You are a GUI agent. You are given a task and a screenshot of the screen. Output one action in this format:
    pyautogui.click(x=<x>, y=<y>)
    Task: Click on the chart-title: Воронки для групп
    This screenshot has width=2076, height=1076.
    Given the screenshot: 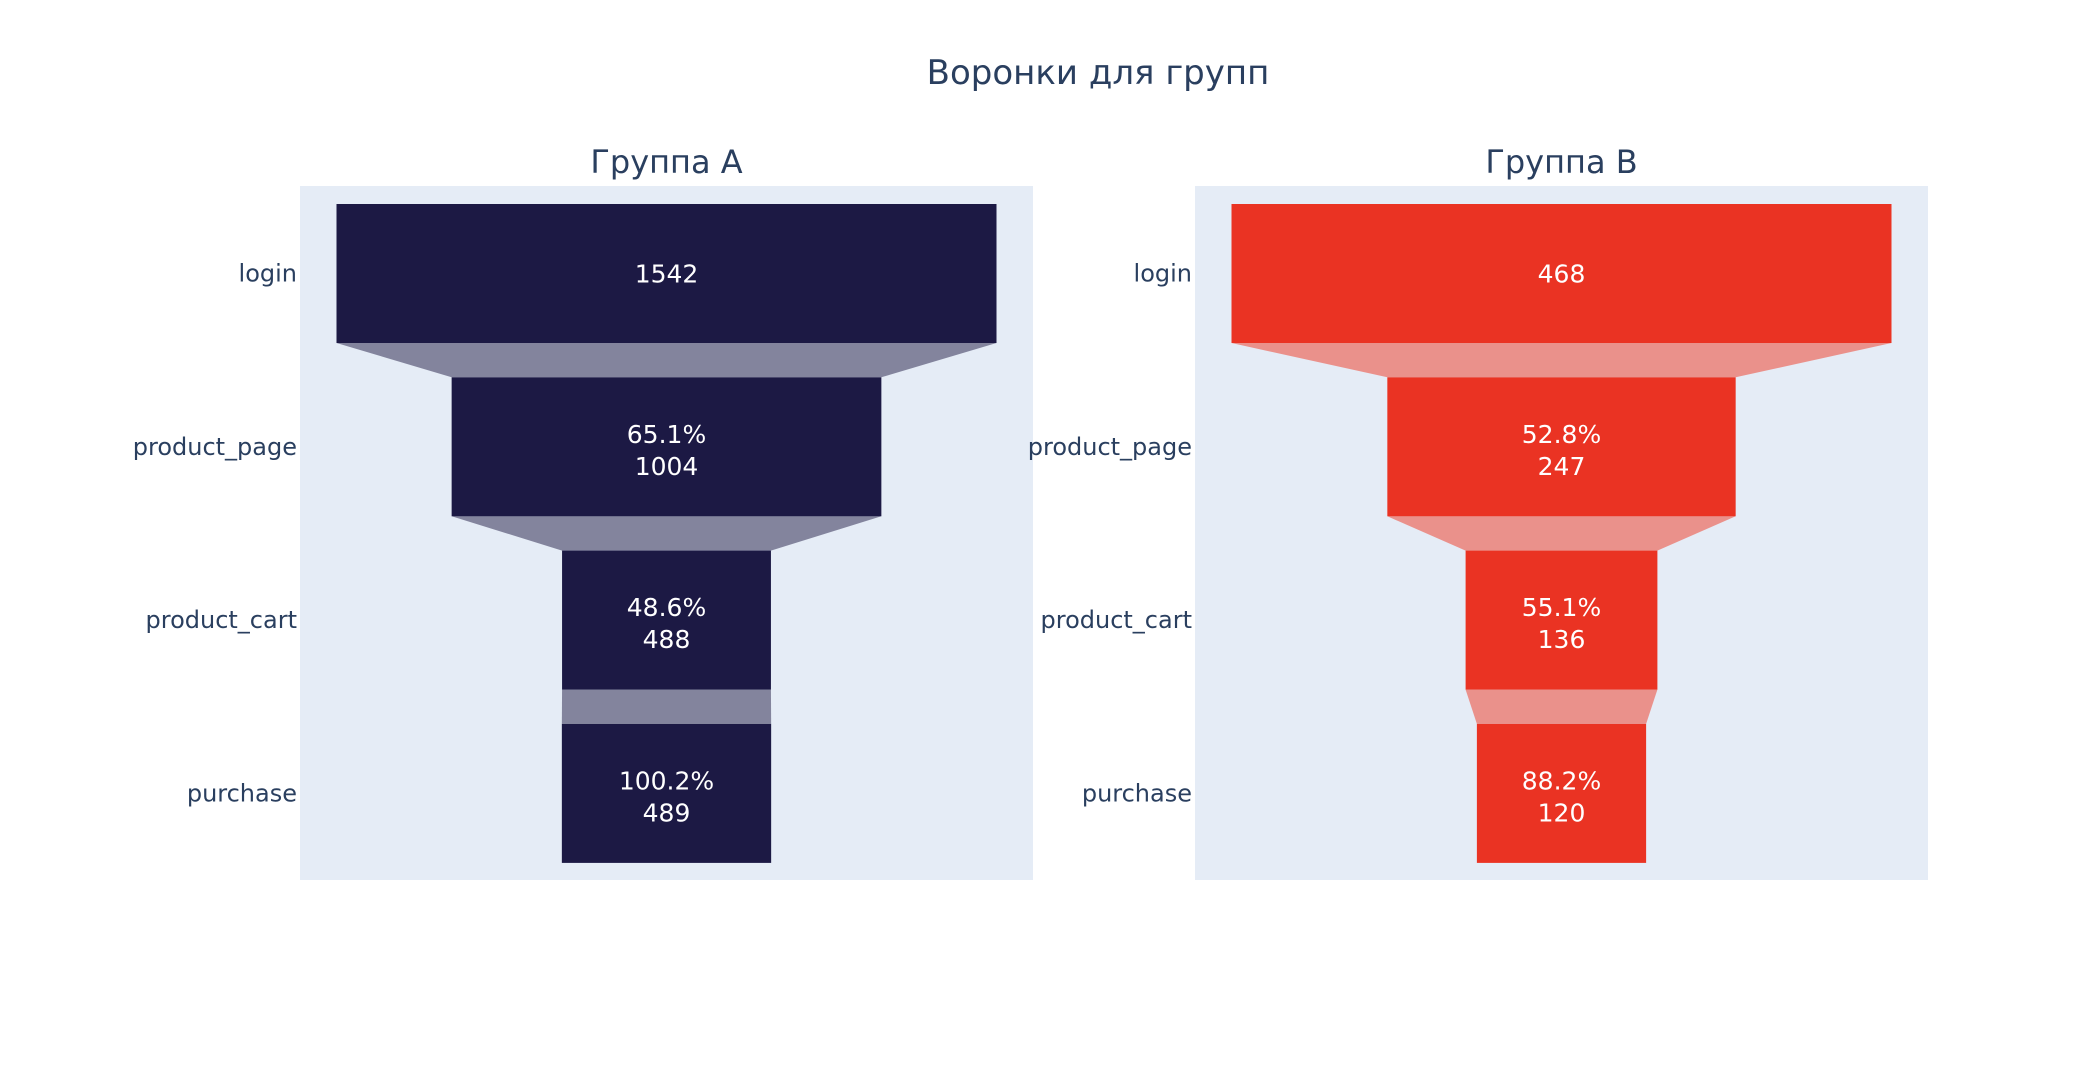 What is the action you would take?
    pyautogui.click(x=1098, y=73)
    